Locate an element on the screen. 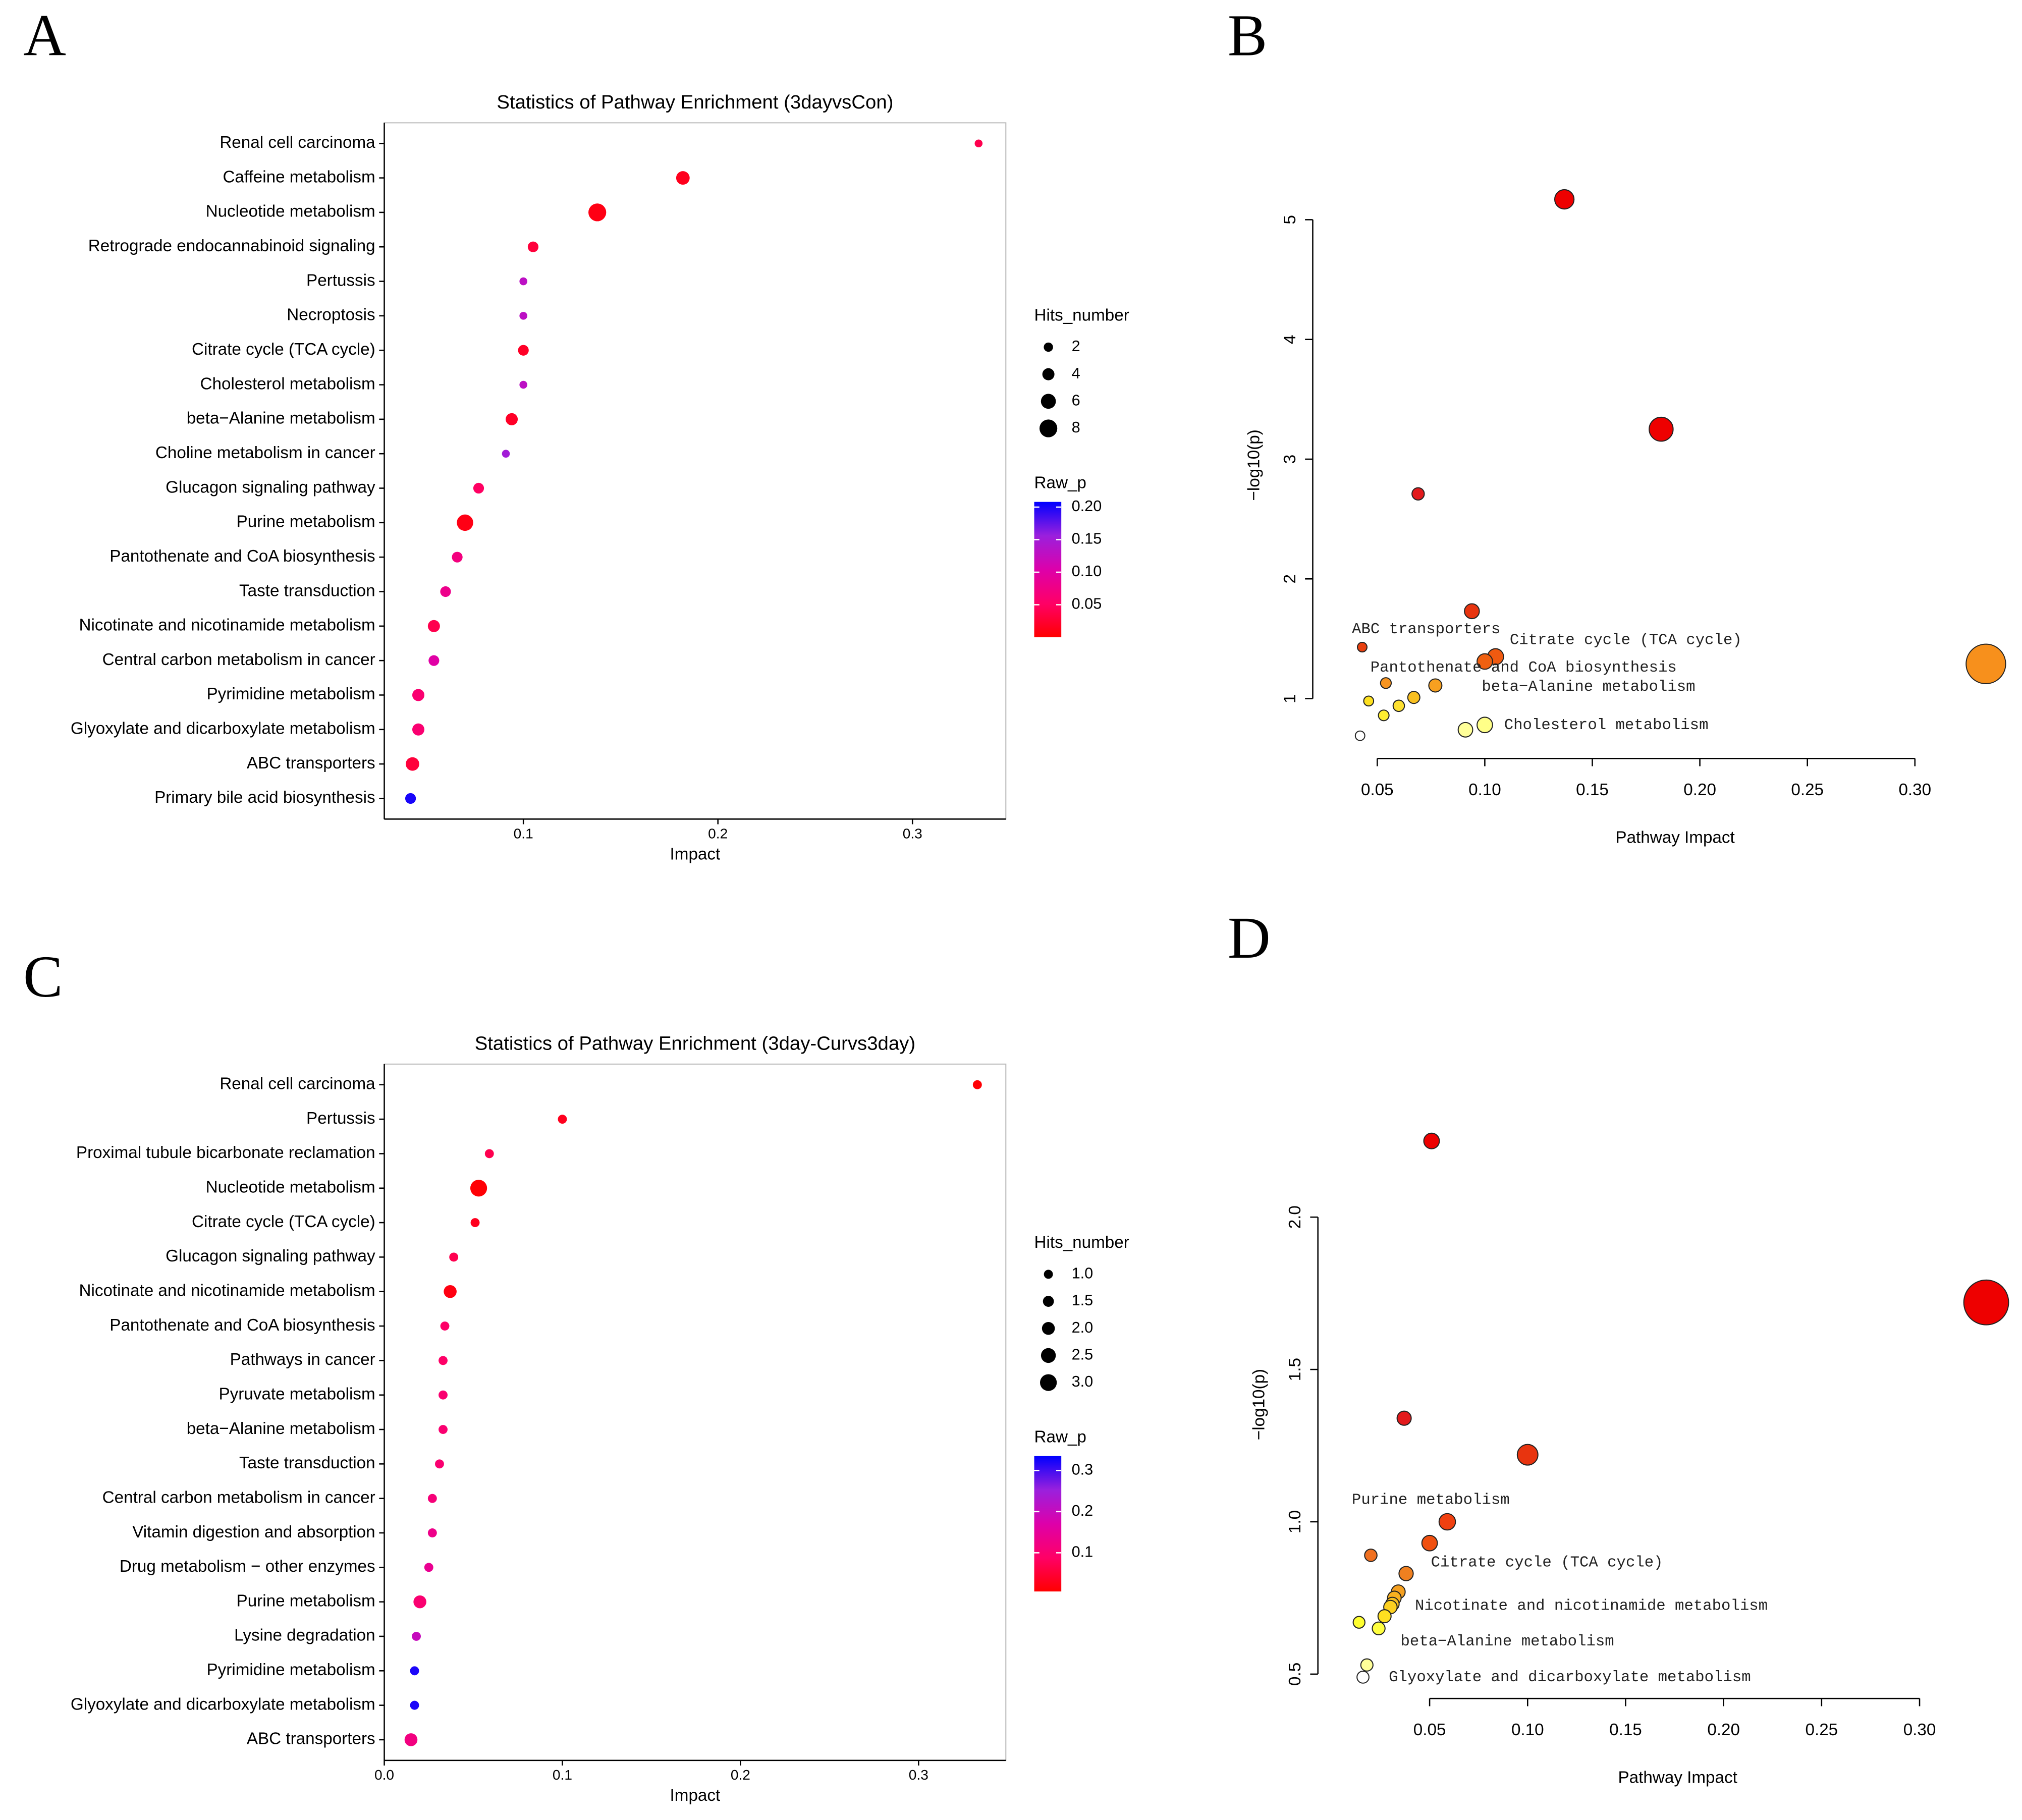  x-tick-label: 0.25 is located at coordinates (1807, 790).